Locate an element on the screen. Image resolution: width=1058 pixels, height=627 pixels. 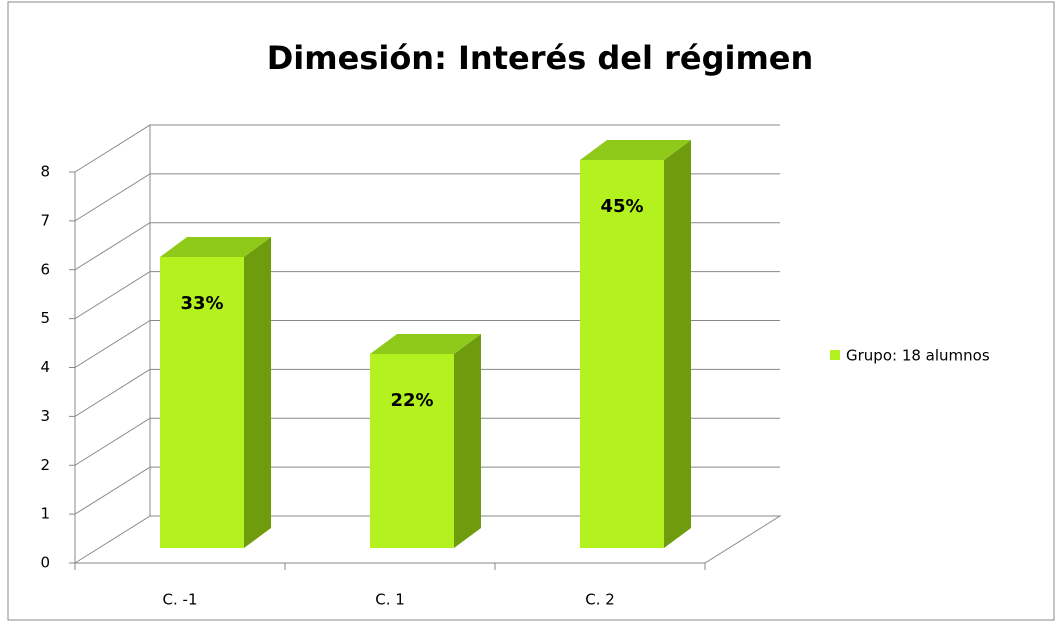
chart-title: Dimesión: Interés del régimen is located at coordinates (540, 58).